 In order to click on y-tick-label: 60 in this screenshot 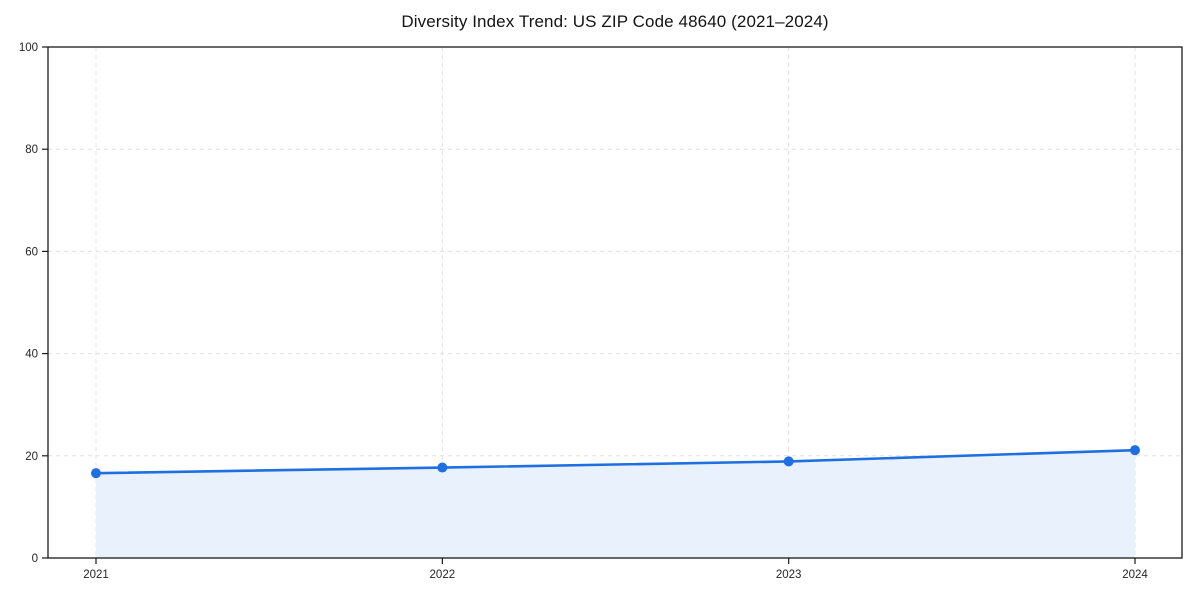, I will do `click(31, 252)`.